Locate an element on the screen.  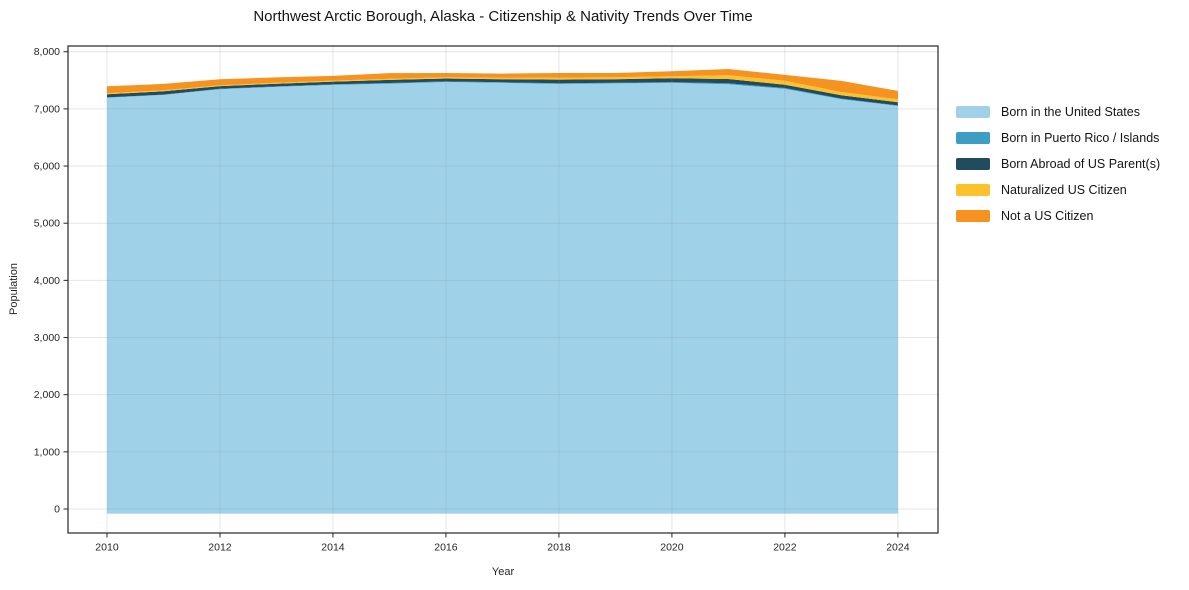
legend-label: Born Abroad of US Parent(s) is located at coordinates (1081, 164).